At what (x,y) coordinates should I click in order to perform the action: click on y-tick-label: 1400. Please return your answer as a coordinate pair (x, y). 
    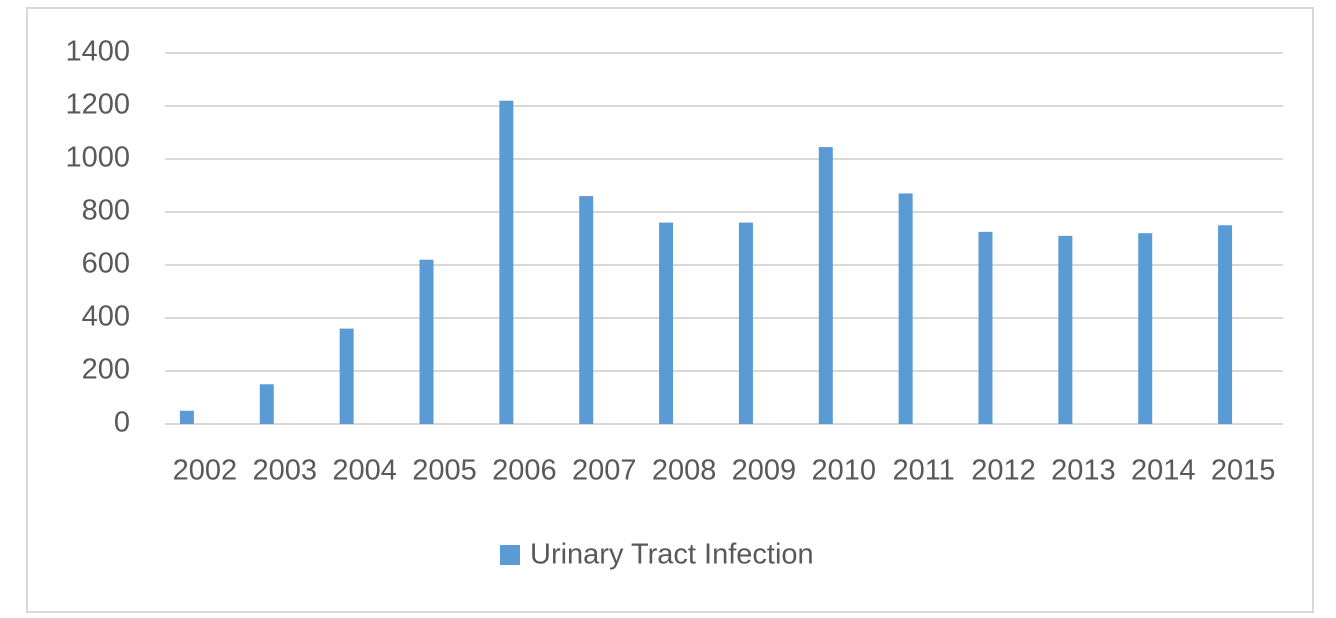
    Looking at the image, I should click on (97, 52).